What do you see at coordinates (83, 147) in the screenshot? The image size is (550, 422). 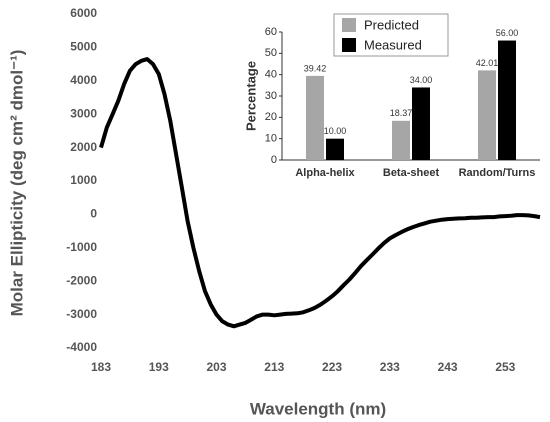 I see `y-tick-label: 2000` at bounding box center [83, 147].